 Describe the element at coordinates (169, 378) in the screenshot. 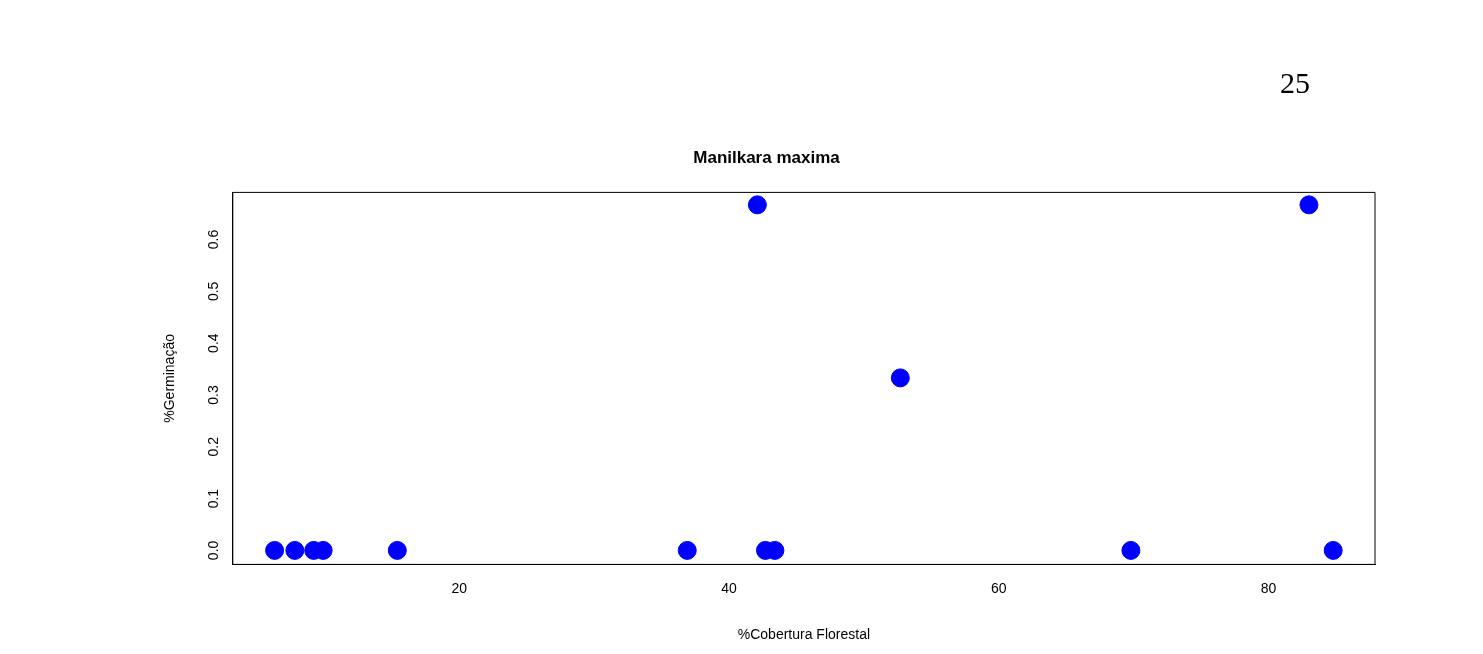

I see `y-axis-title: %Germinação` at that location.